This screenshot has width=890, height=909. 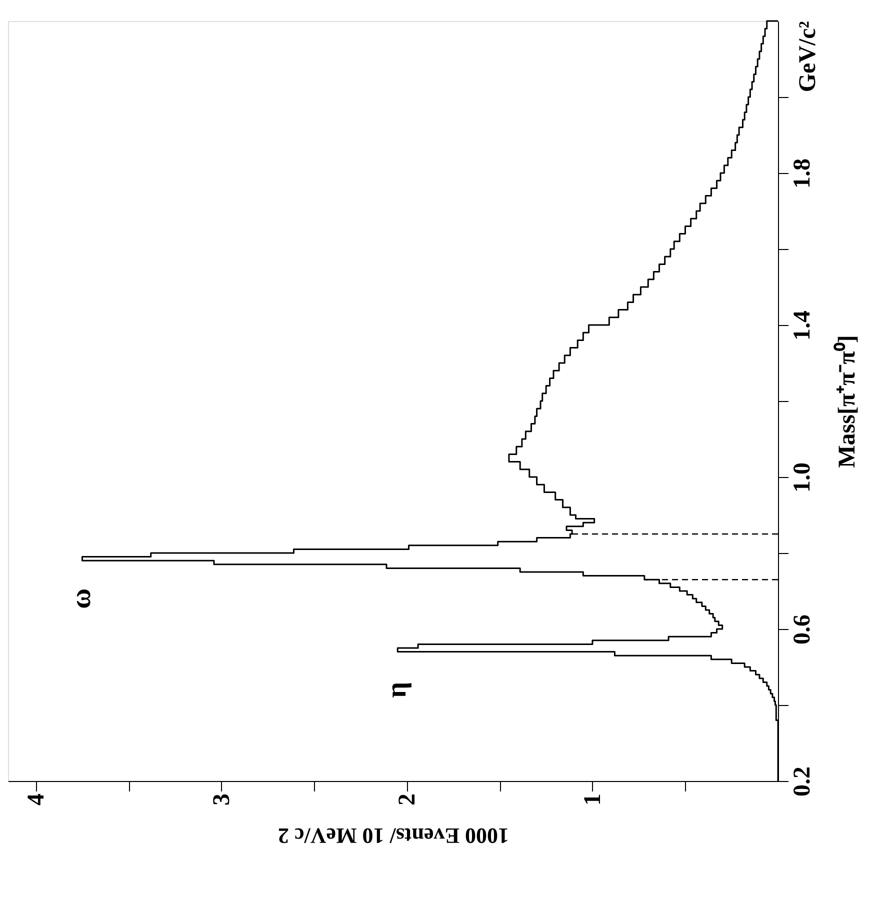 What do you see at coordinates (36, 800) in the screenshot?
I see `x-tick-label: 4` at bounding box center [36, 800].